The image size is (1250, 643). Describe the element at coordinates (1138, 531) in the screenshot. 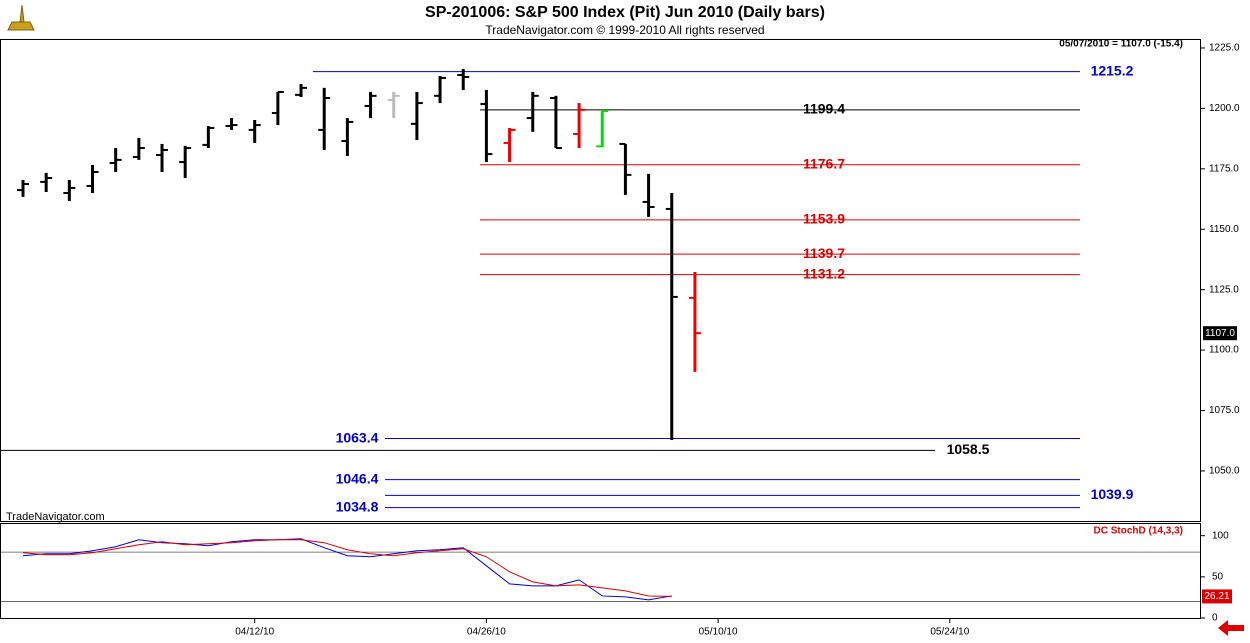

I see `indicator-title: DC StochD (14,3,3)` at that location.